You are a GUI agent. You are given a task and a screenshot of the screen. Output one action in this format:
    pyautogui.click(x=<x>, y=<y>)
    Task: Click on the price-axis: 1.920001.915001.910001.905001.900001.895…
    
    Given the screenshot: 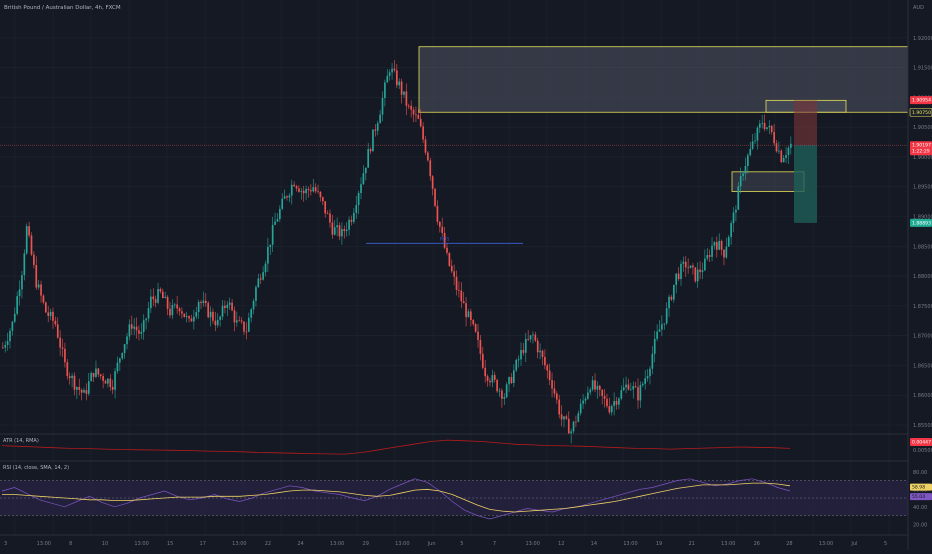 What is the action you would take?
    pyautogui.click(x=920, y=232)
    